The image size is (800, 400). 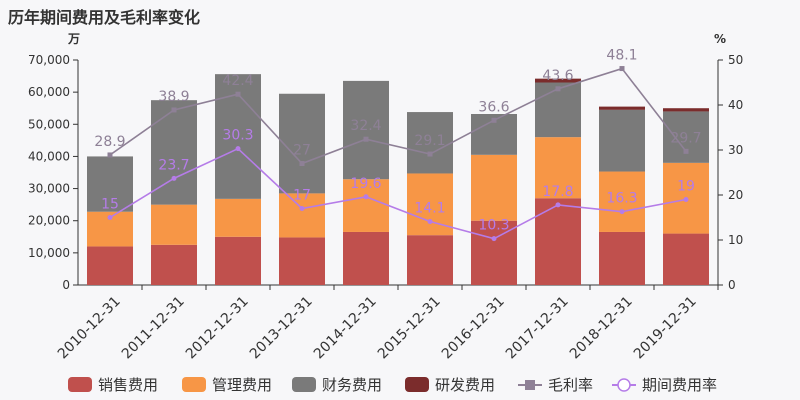 I want to click on legend-swatch-管理费用, so click(x=194, y=384).